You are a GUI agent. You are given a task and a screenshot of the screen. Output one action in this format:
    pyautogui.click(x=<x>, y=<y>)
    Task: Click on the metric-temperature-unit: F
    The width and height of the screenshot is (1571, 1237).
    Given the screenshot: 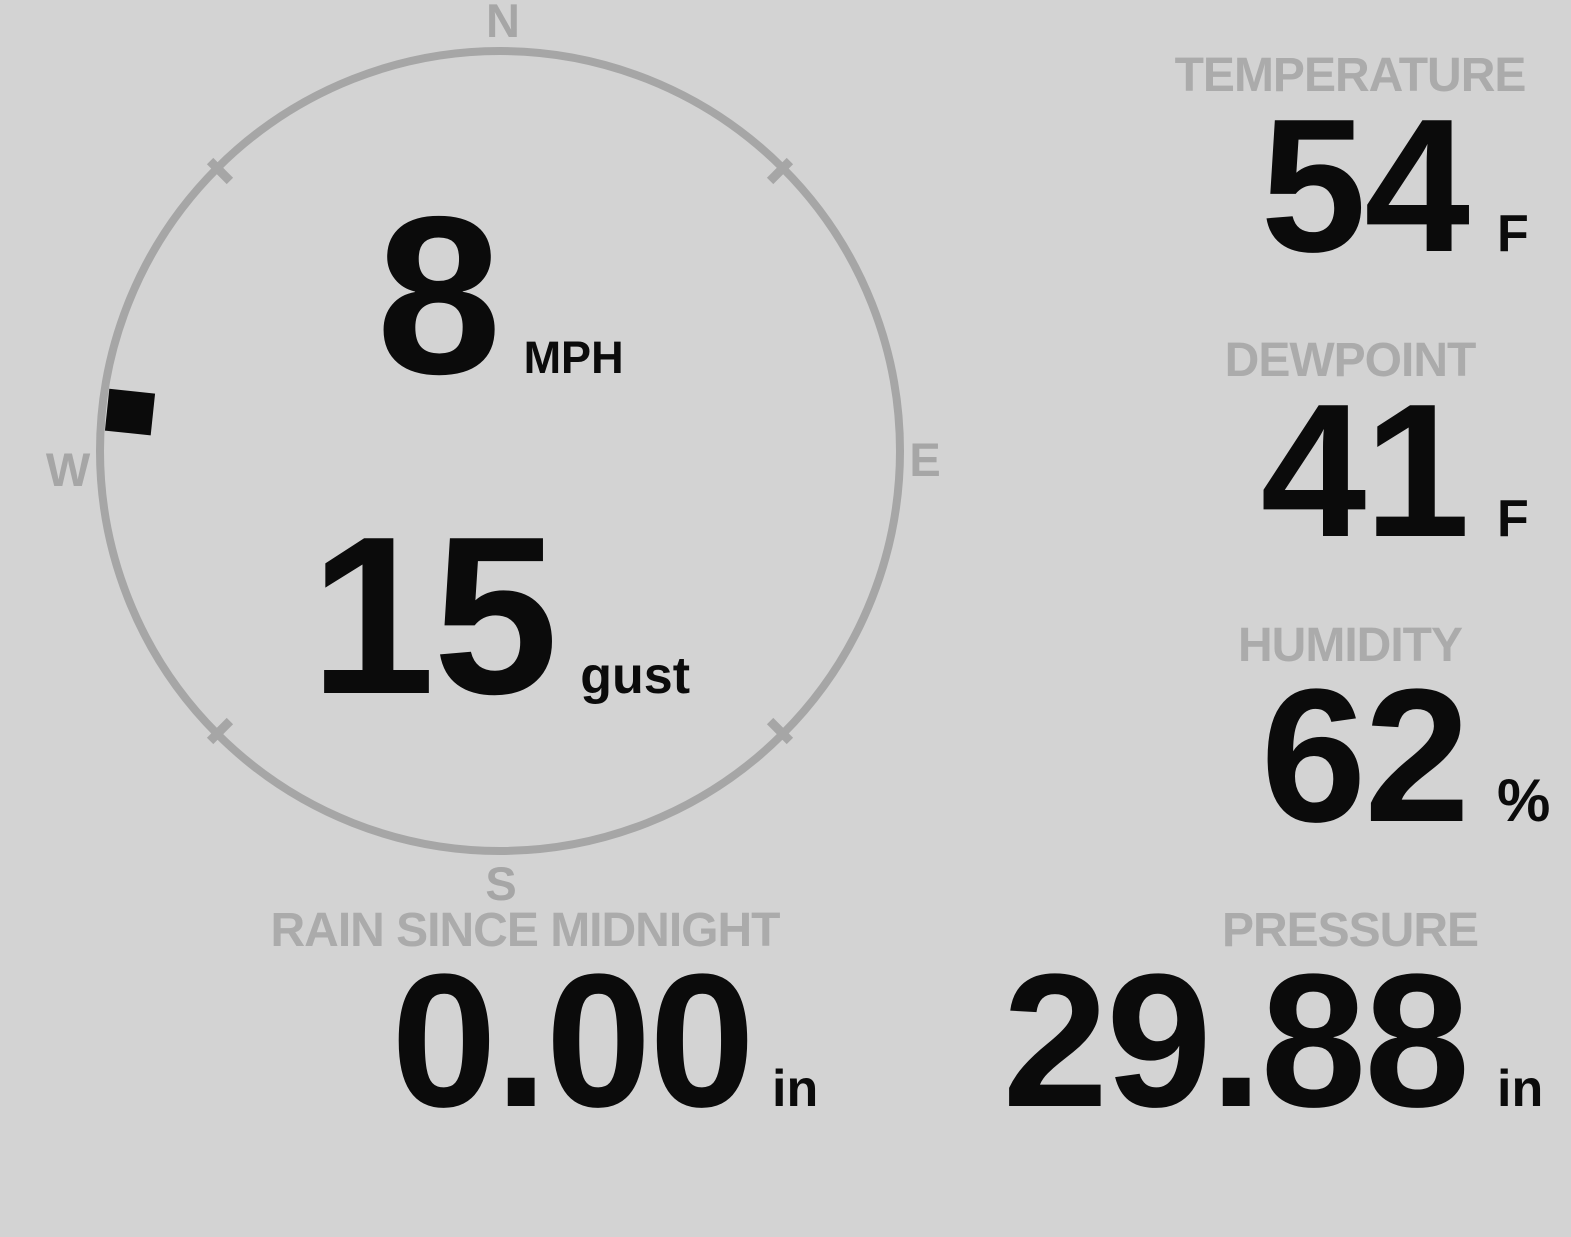 What is the action you would take?
    pyautogui.click(x=1513, y=234)
    